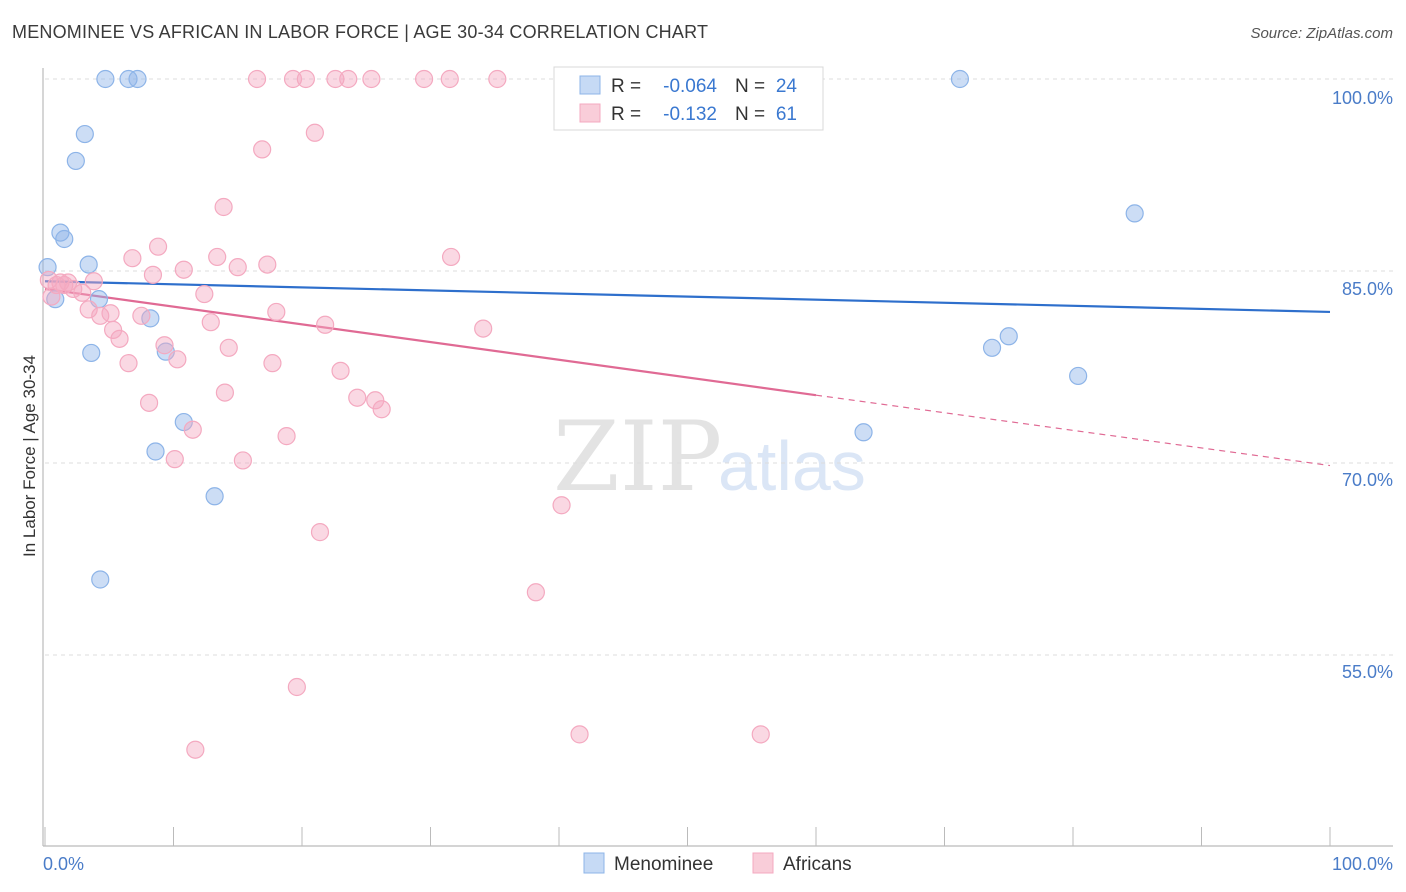 The width and height of the screenshot is (1406, 892). What do you see at coordinates (63, 864) in the screenshot?
I see `x-tick-label-left: 0.0%` at bounding box center [63, 864].